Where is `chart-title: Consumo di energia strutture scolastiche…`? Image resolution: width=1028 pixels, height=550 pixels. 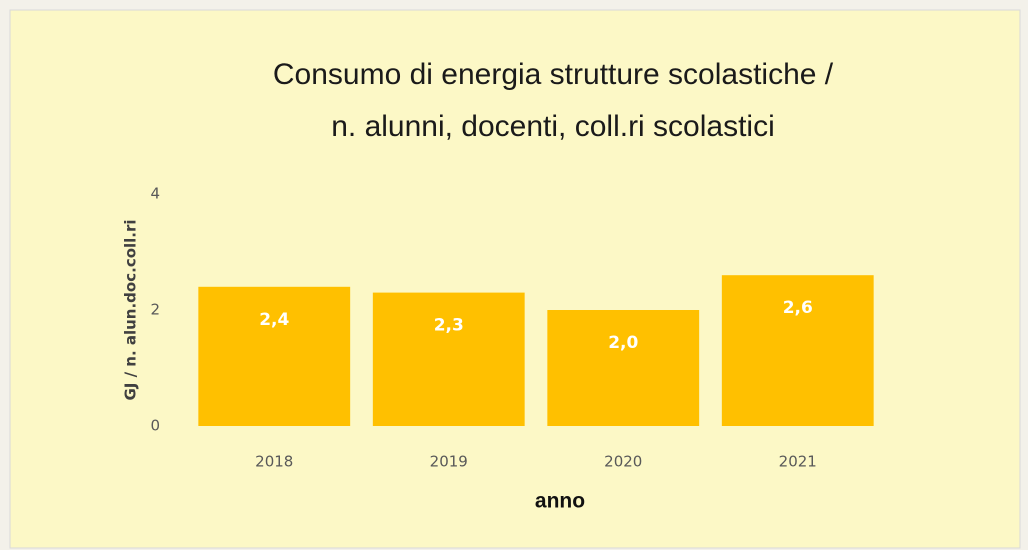 chart-title: Consumo di energia strutture scolastiche… is located at coordinates (553, 74).